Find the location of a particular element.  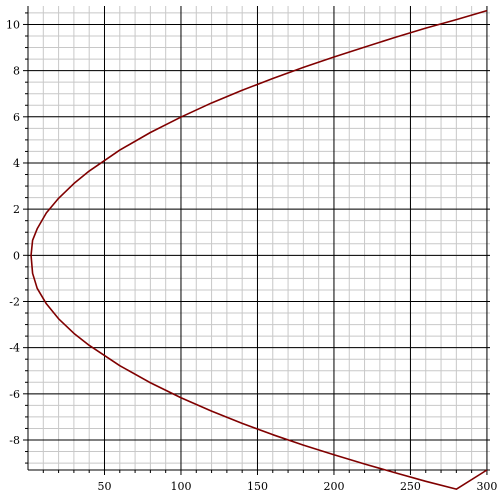

x-tick-label: 50 is located at coordinates (104, 486).